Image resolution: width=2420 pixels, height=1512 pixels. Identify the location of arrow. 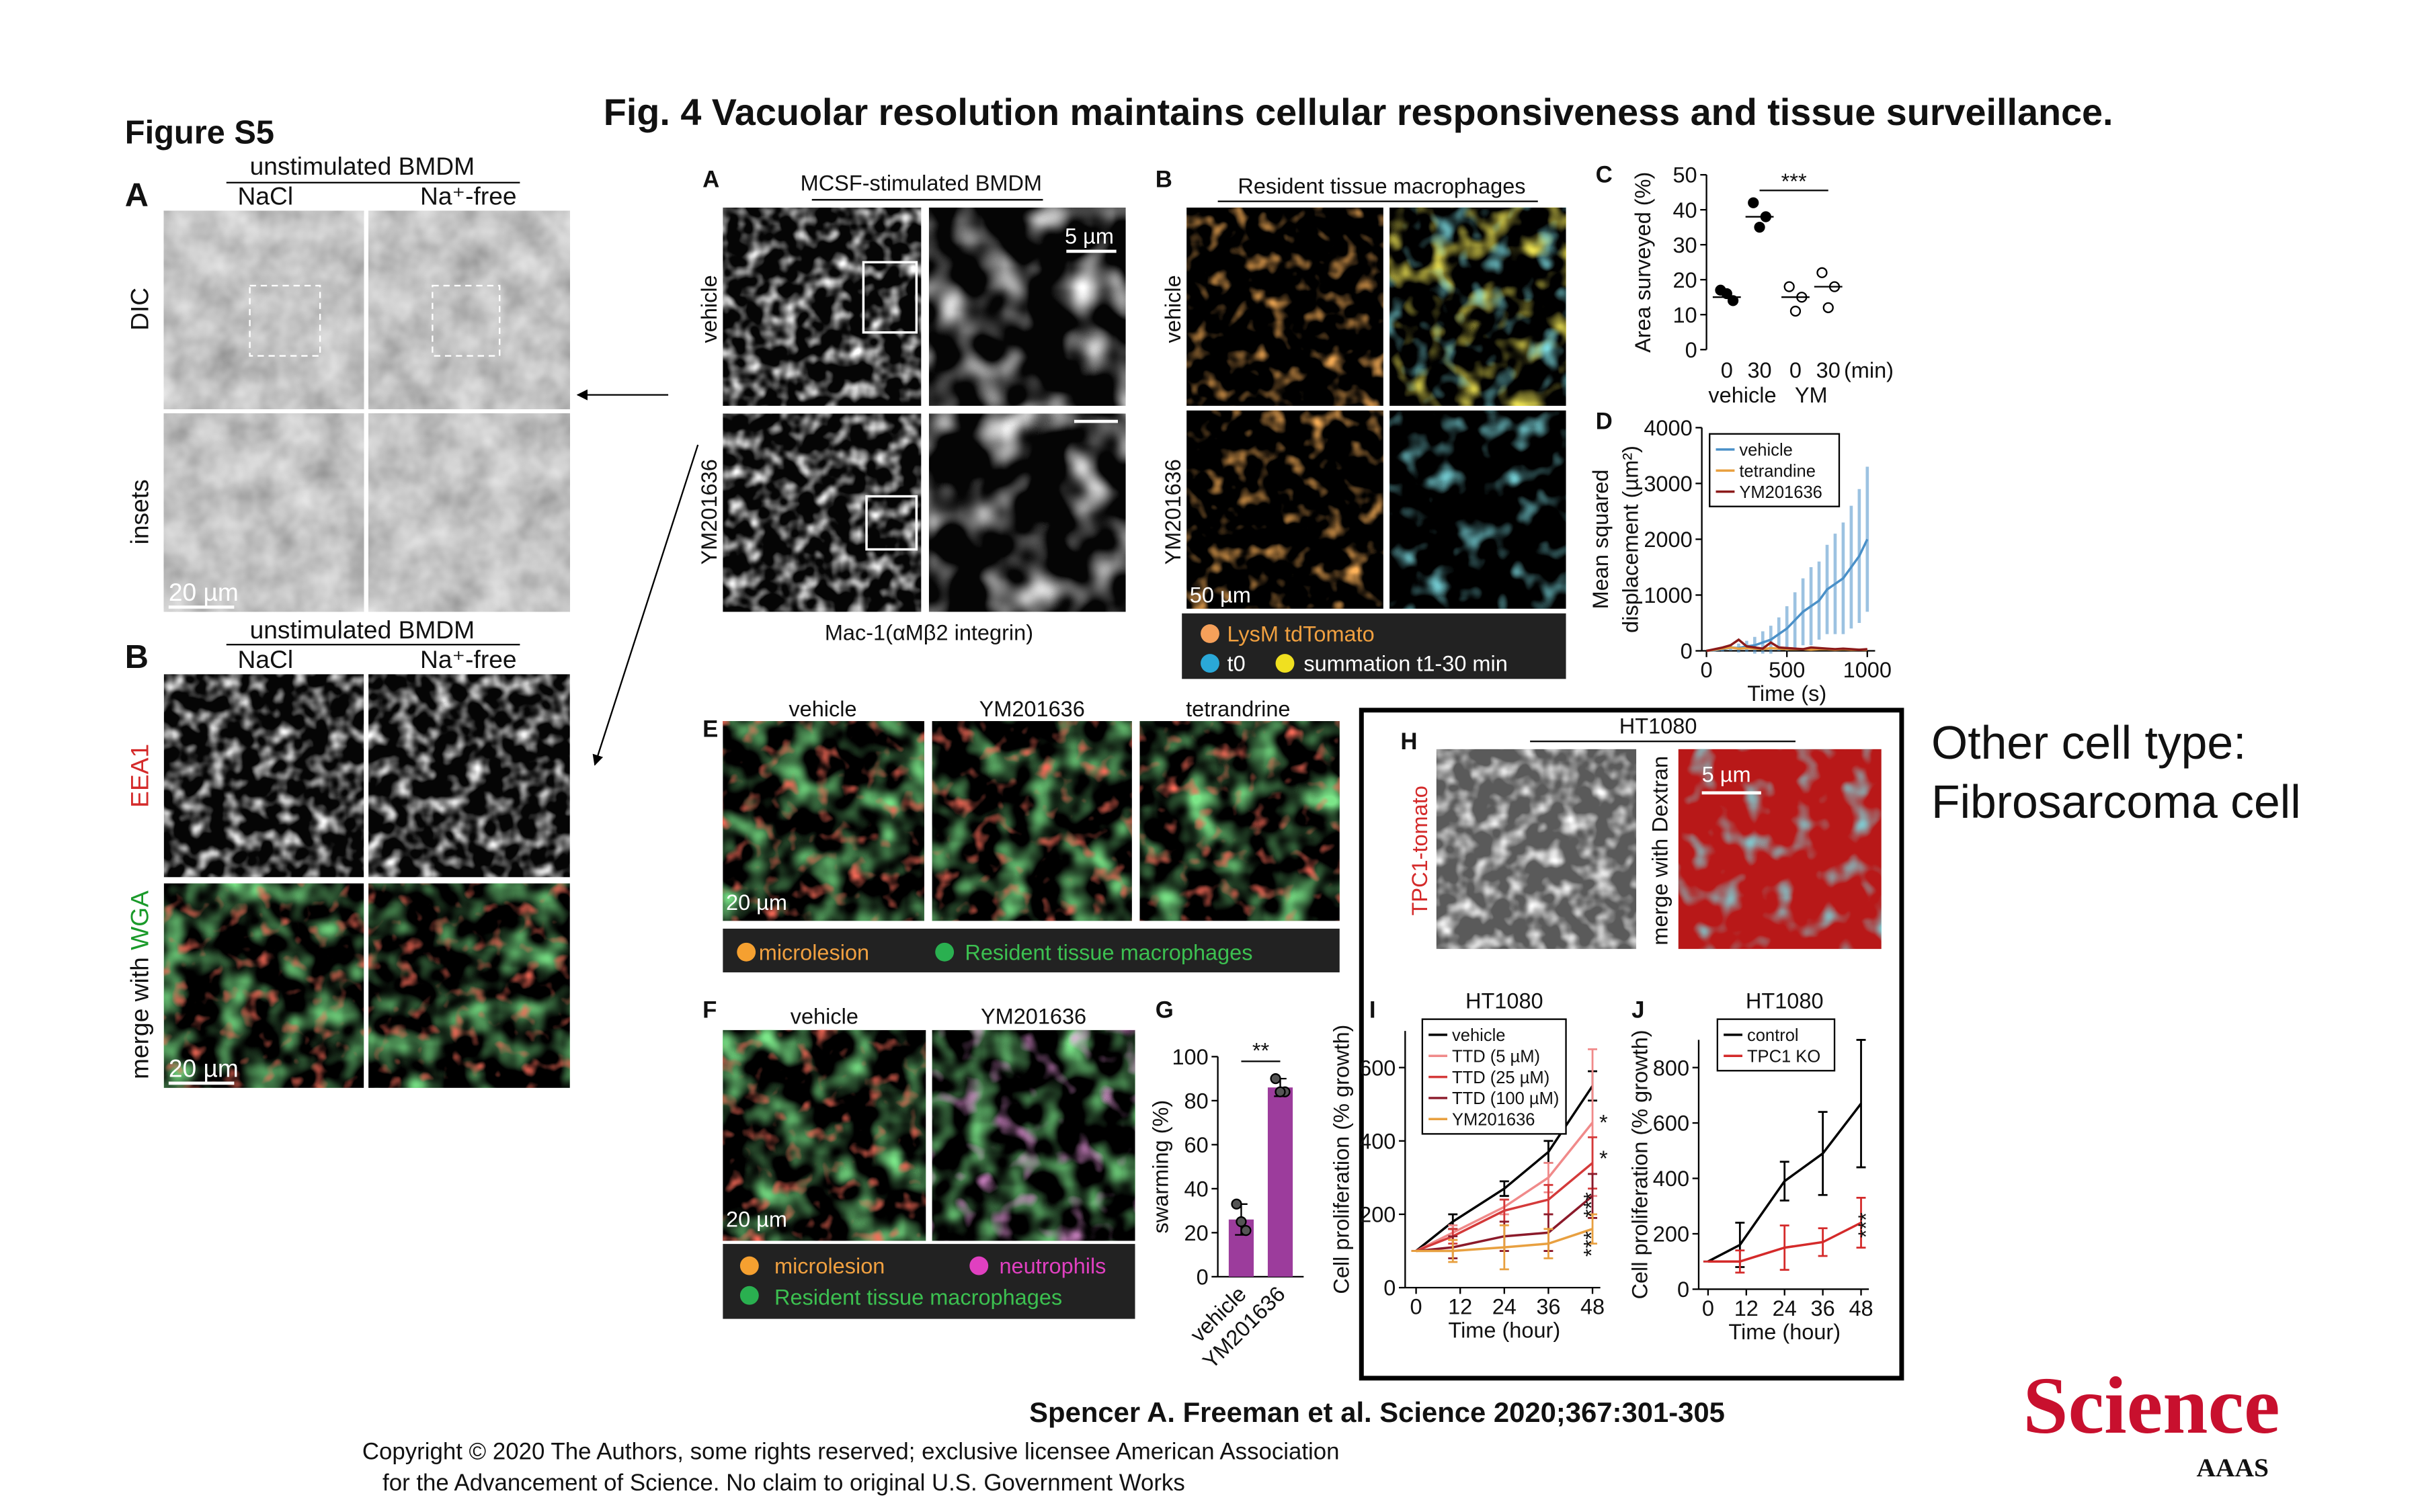
(645, 605).